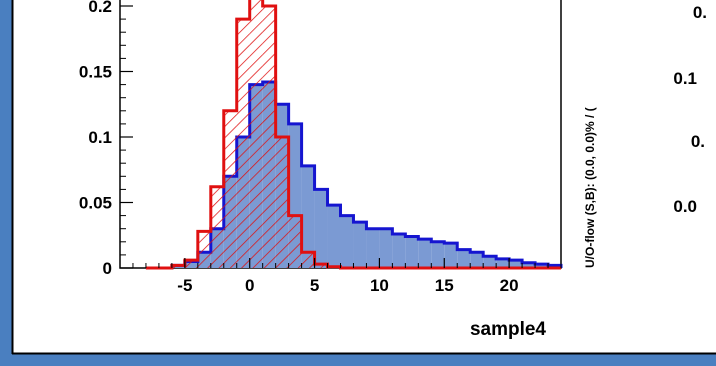 The width and height of the screenshot is (716, 366). I want to click on y-tick-label: 0.15, so click(95, 72).